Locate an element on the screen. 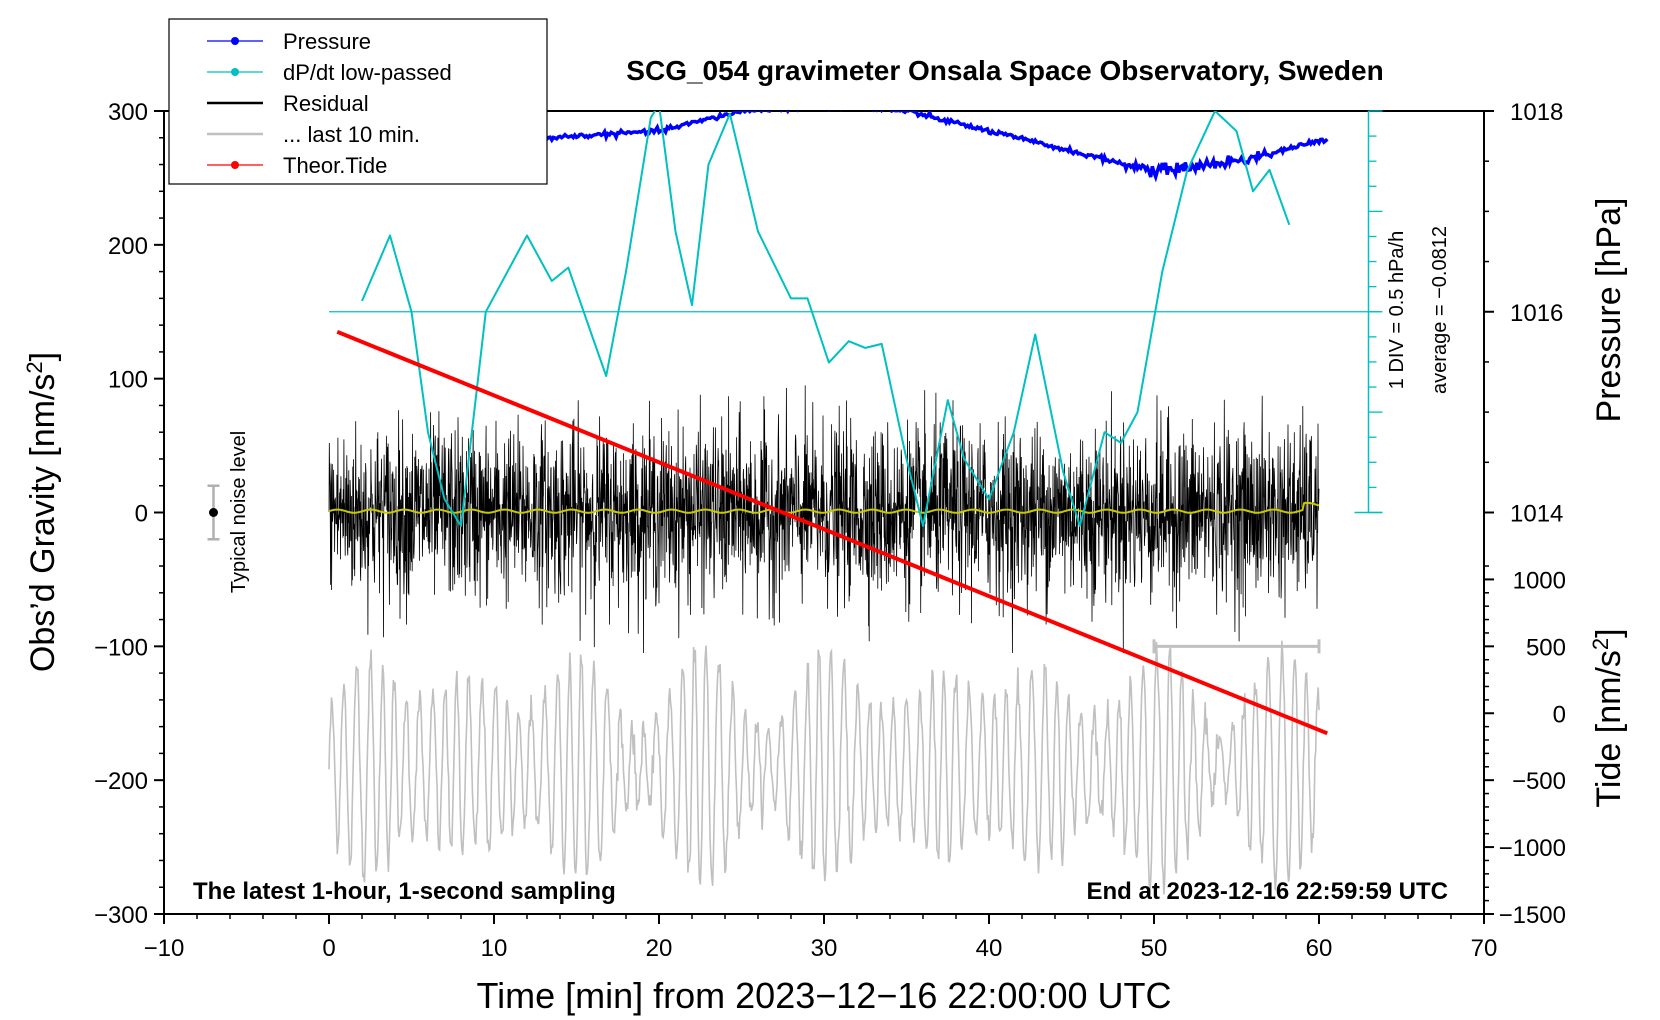 The image size is (1660, 1020). y-tick-label: −200 is located at coordinates (121, 781).